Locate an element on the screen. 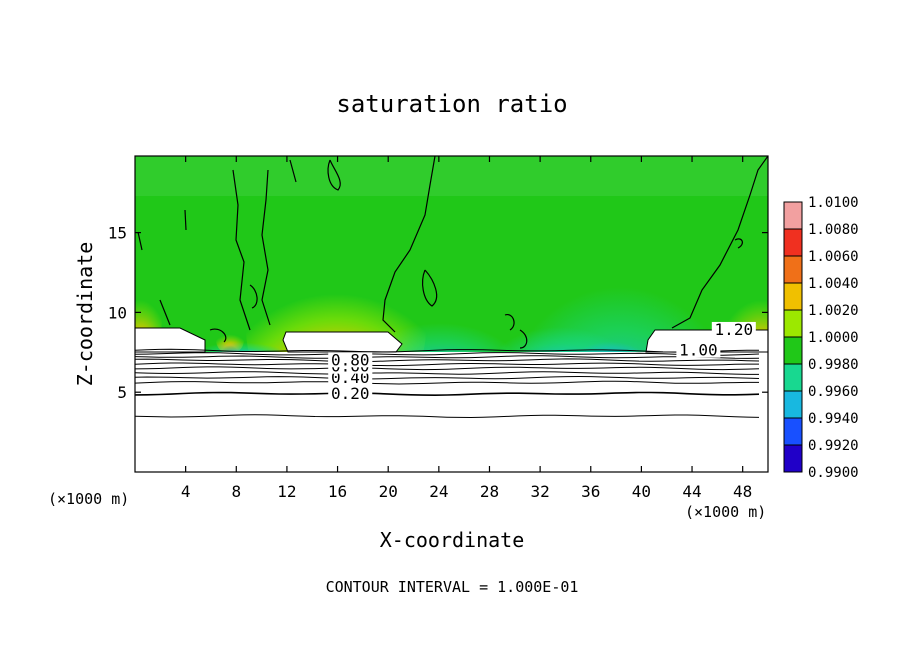 This screenshot has height=654, width=904. x-unit-right: (×1000 m) is located at coordinates (725, 512).